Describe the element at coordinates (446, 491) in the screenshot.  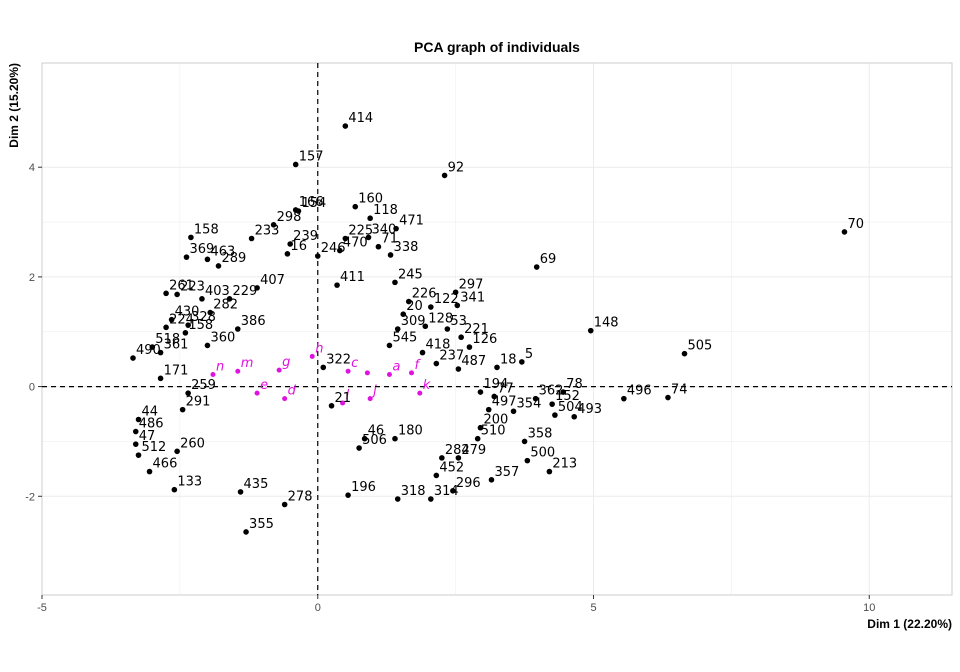
I see `point-label: 314` at that location.